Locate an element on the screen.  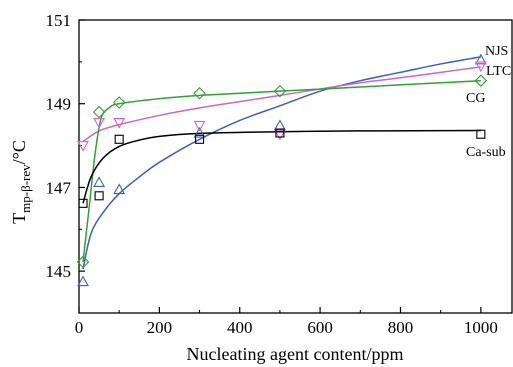
series-label-cg: CG is located at coordinates (475, 98).